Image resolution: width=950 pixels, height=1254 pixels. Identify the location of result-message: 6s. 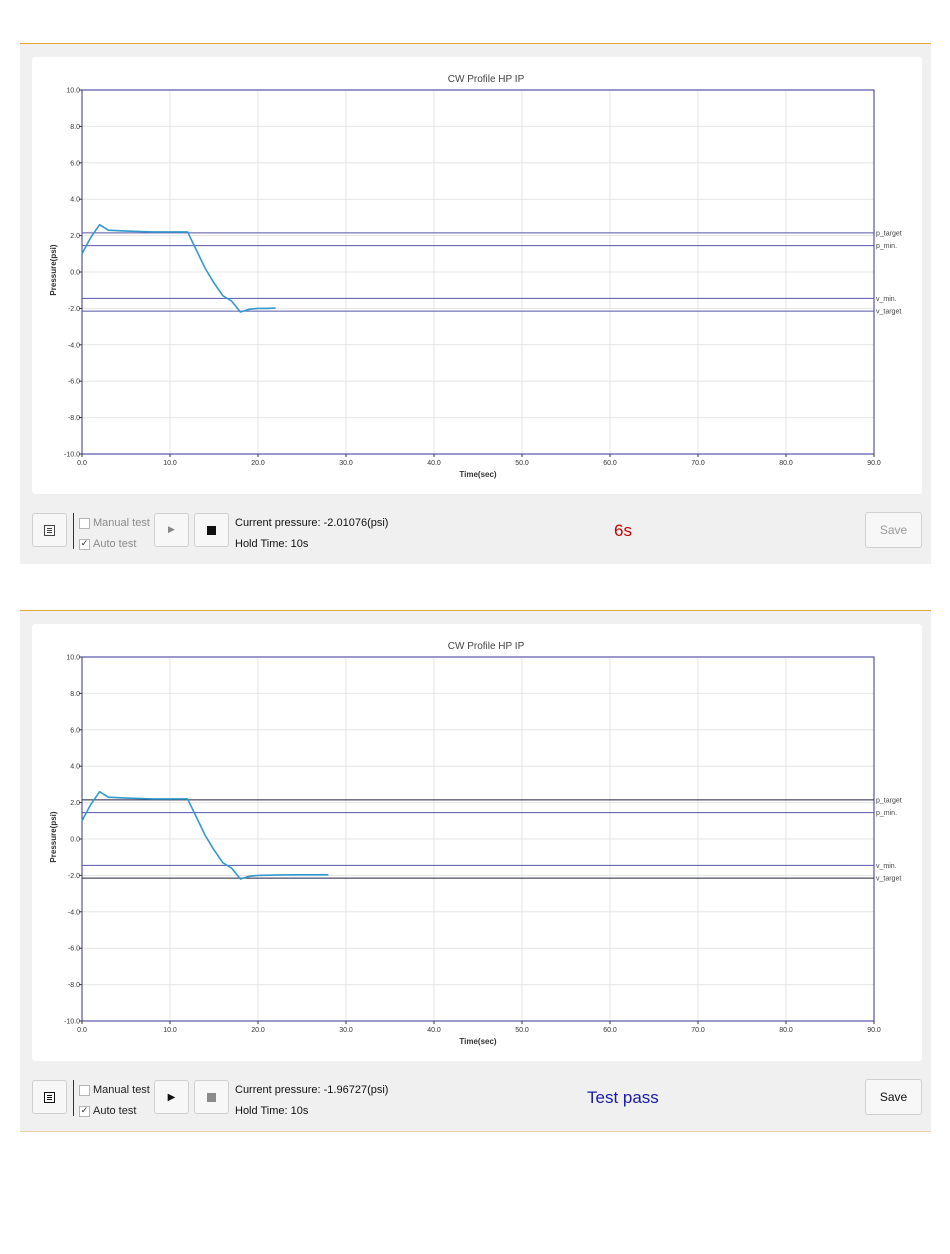
(623, 530).